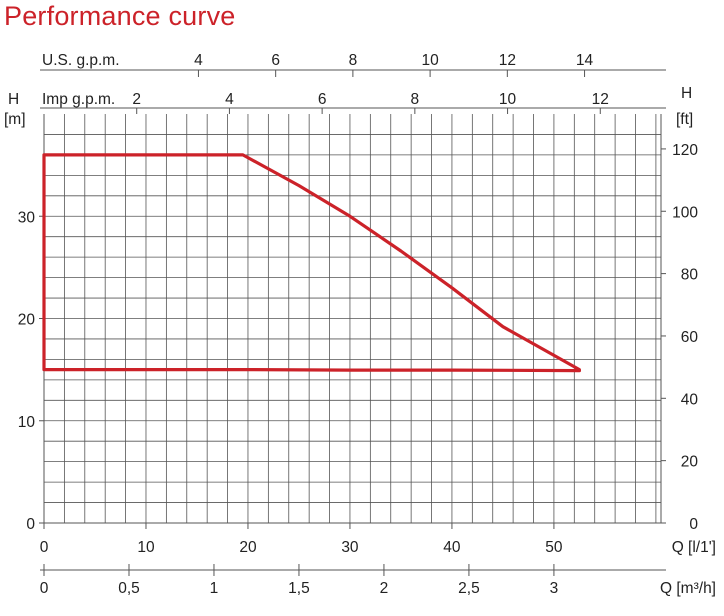  I want to click on x-ls-tick-label: 10, so click(146, 547).